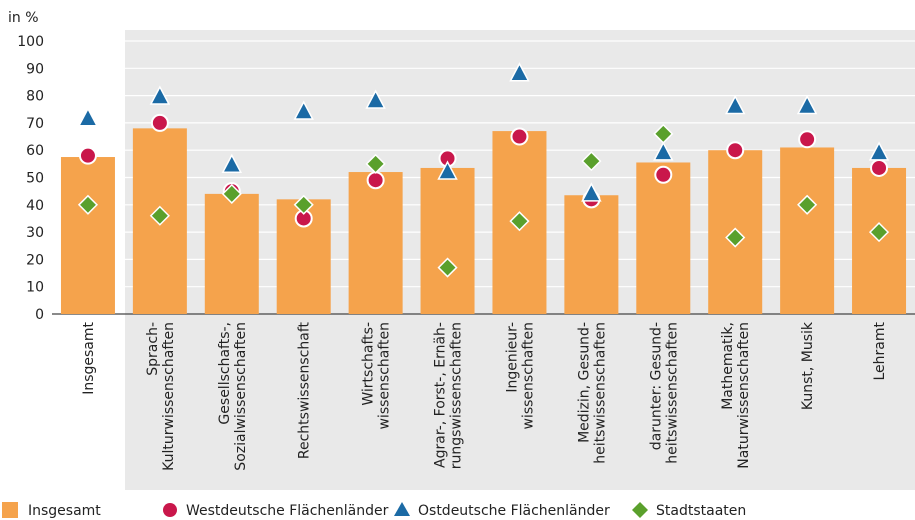  Describe the element at coordinates (35, 179) in the screenshot. I see `y-tick-label: 50` at that location.